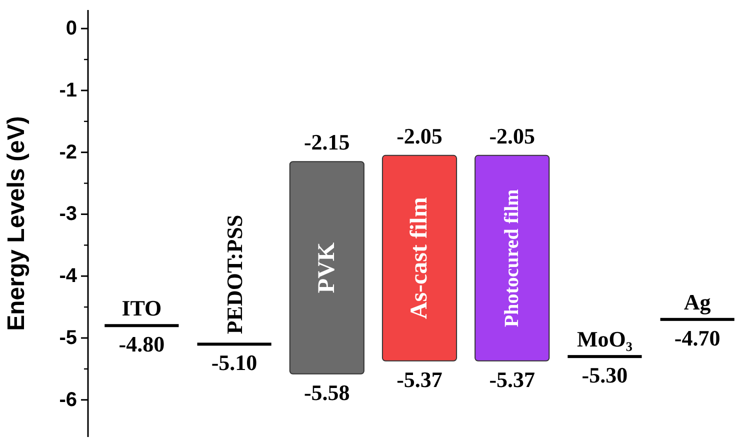 The height and width of the screenshot is (441, 749). Describe the element at coordinates (142, 308) in the screenshot. I see `x-tick-label: ITO` at that location.